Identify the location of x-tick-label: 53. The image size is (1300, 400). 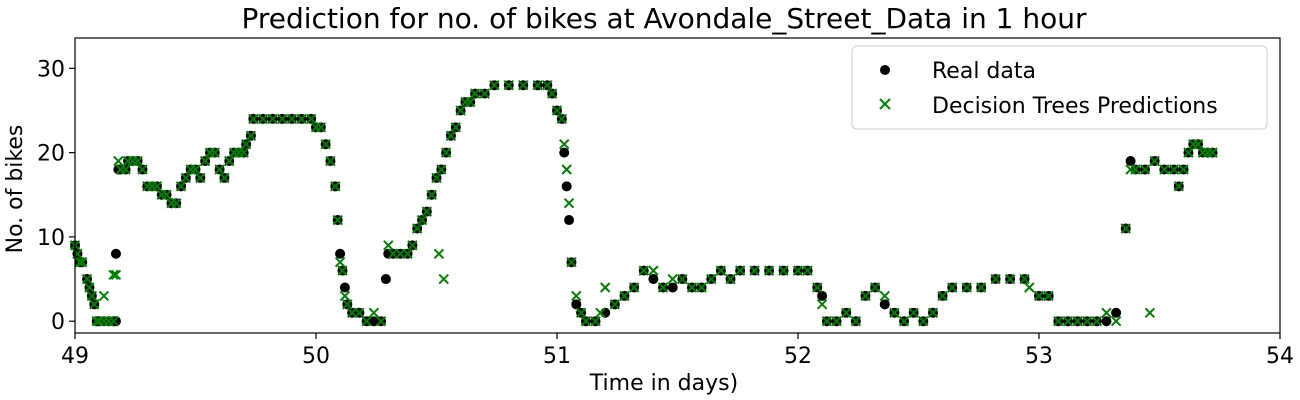
(1039, 356).